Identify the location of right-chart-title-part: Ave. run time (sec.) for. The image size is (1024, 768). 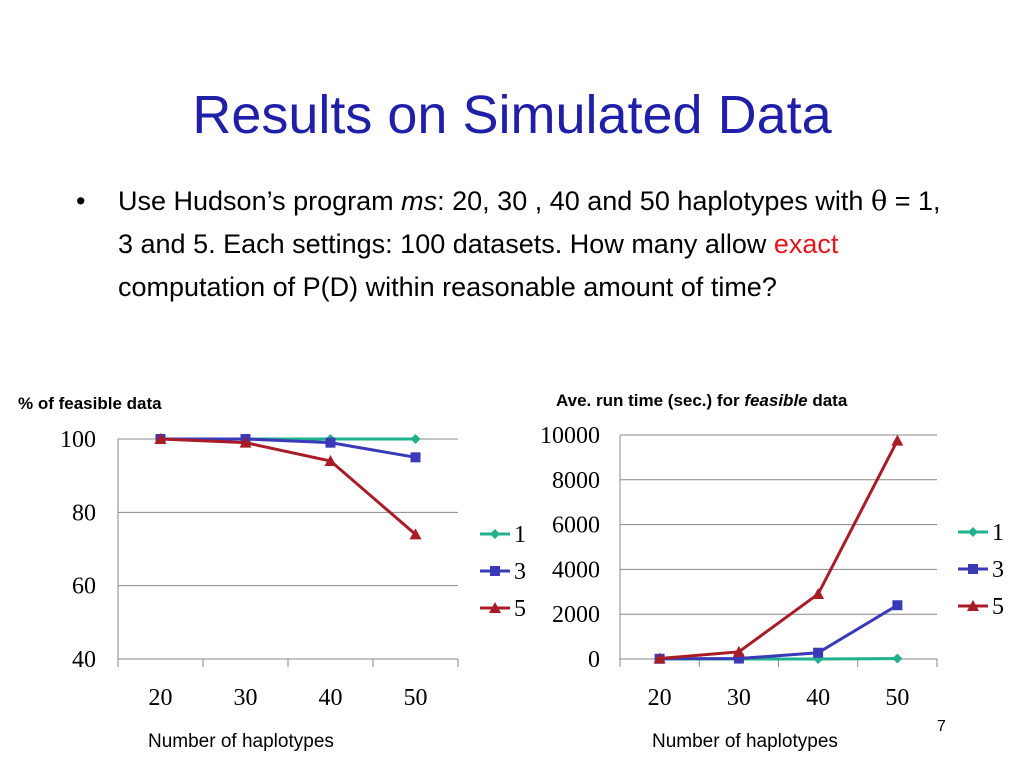
(650, 400).